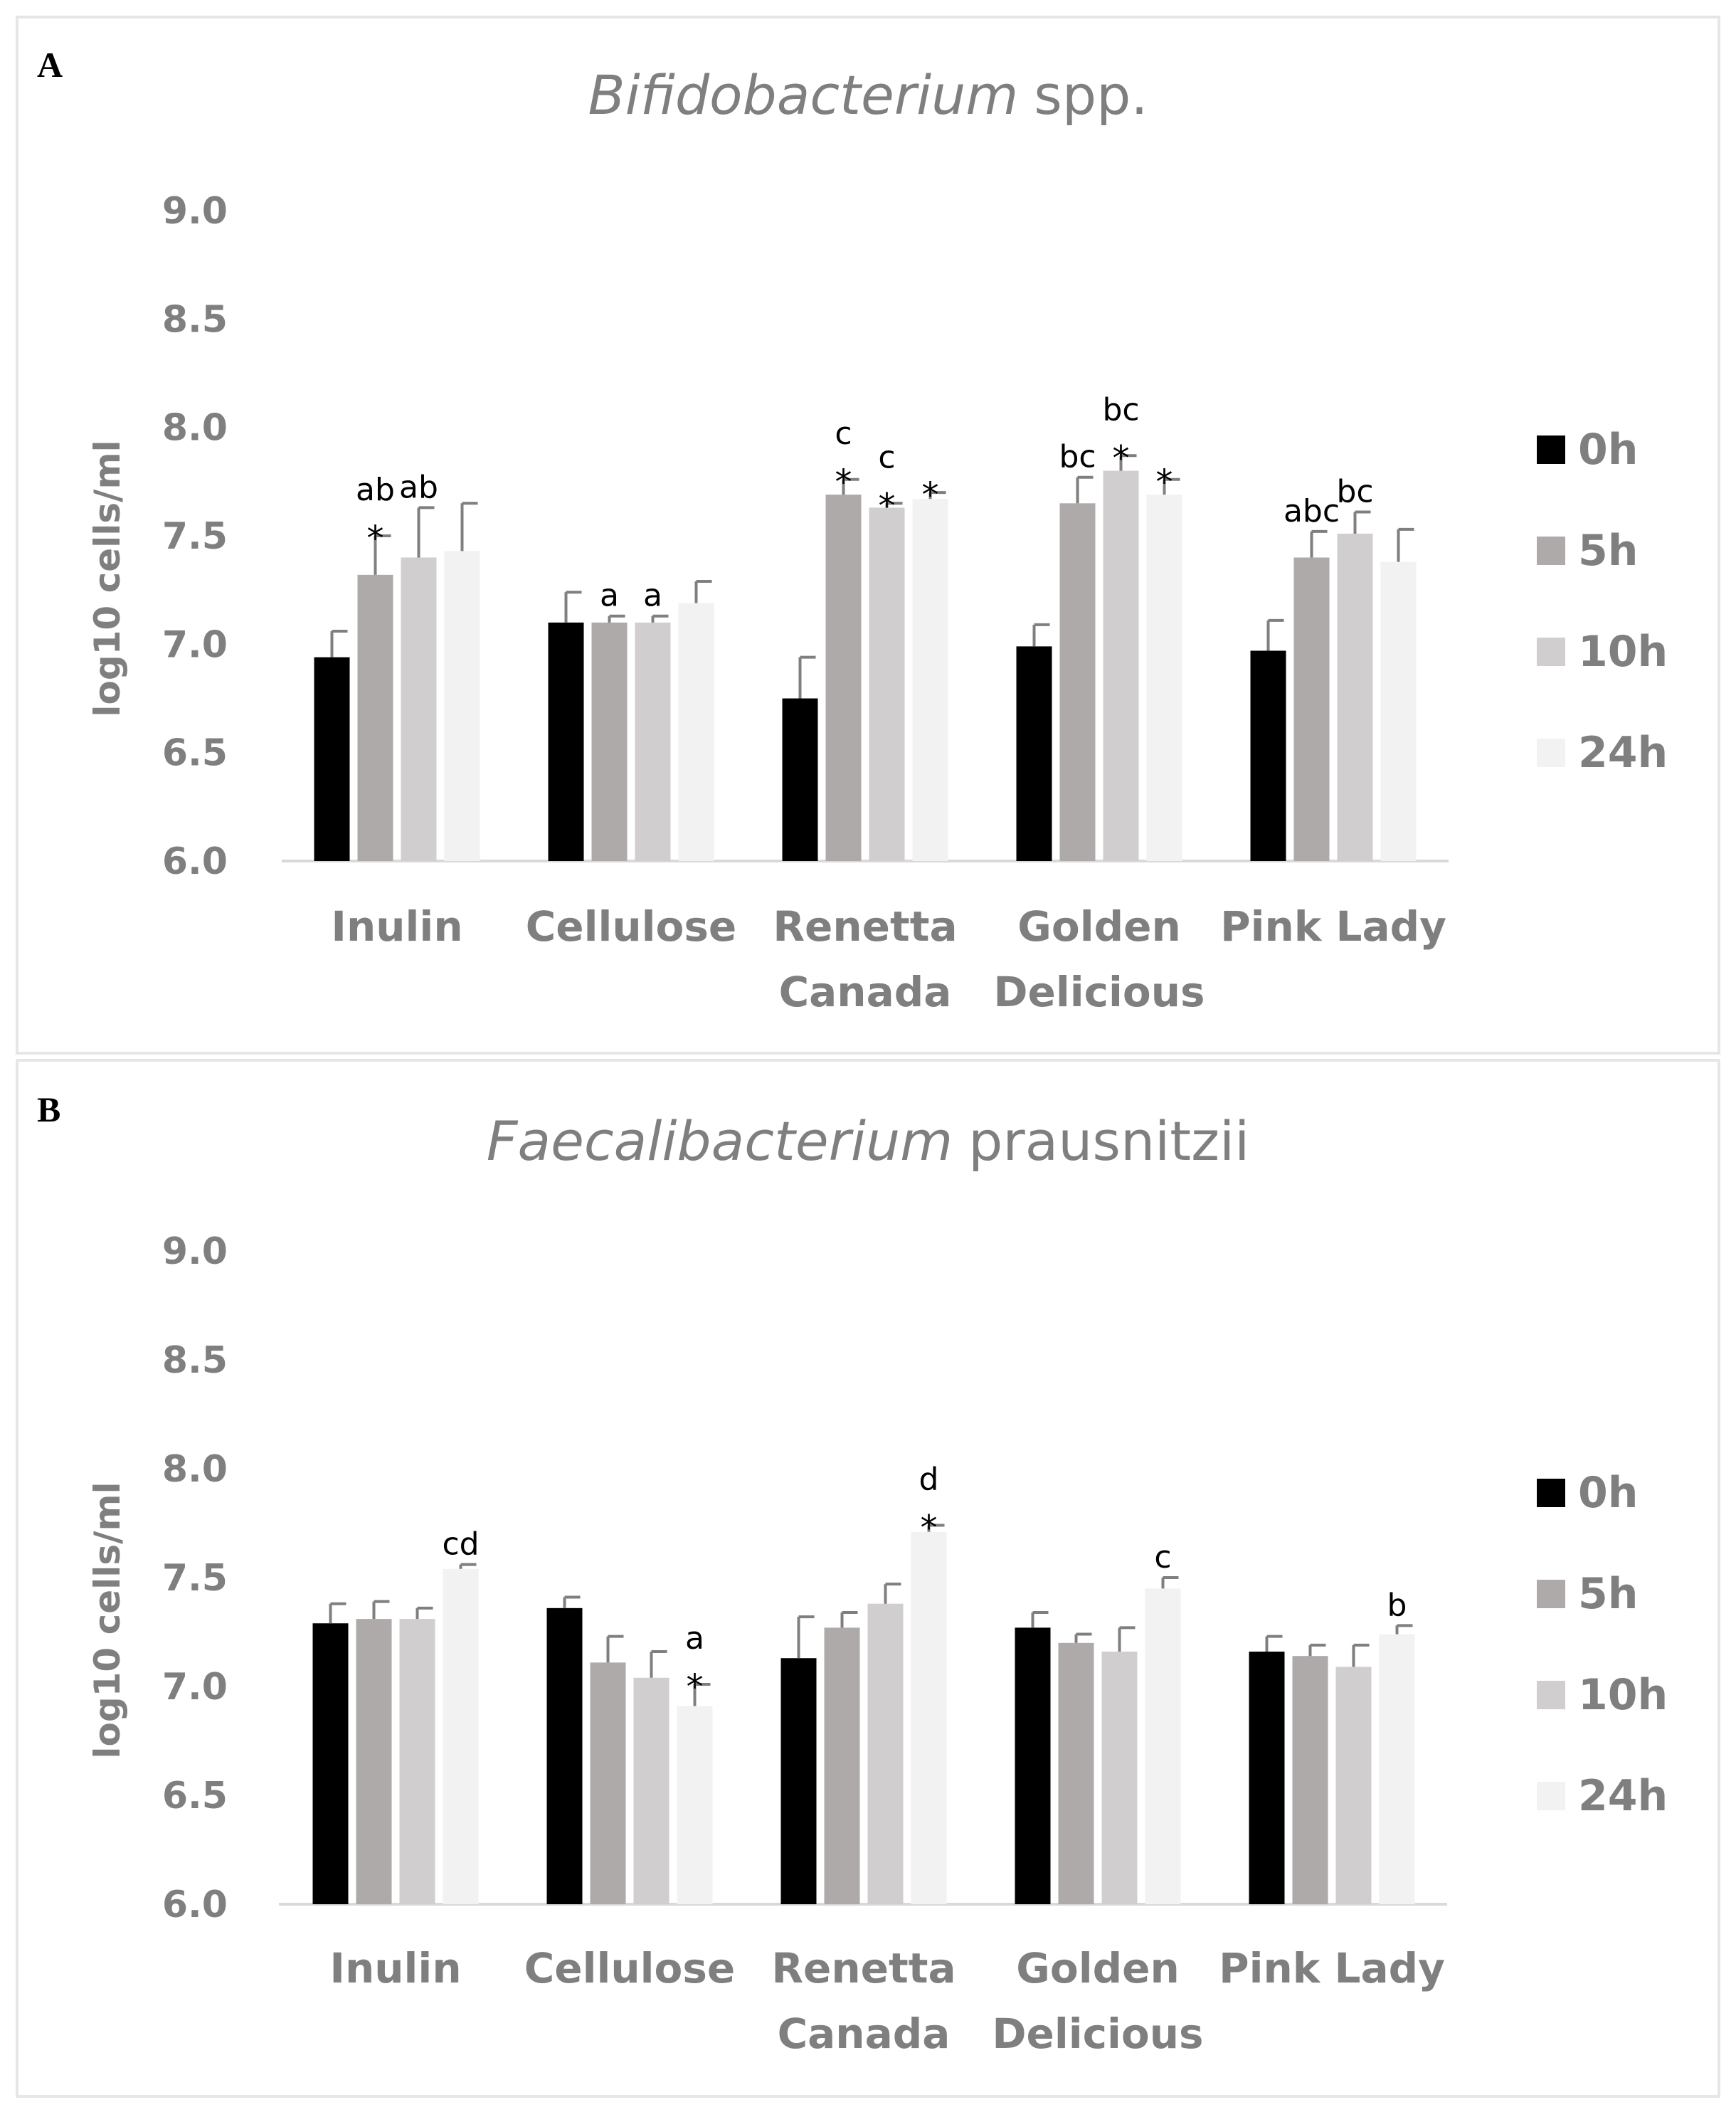  What do you see at coordinates (50, 65) in the screenshot?
I see `panel-a-letter: A` at bounding box center [50, 65].